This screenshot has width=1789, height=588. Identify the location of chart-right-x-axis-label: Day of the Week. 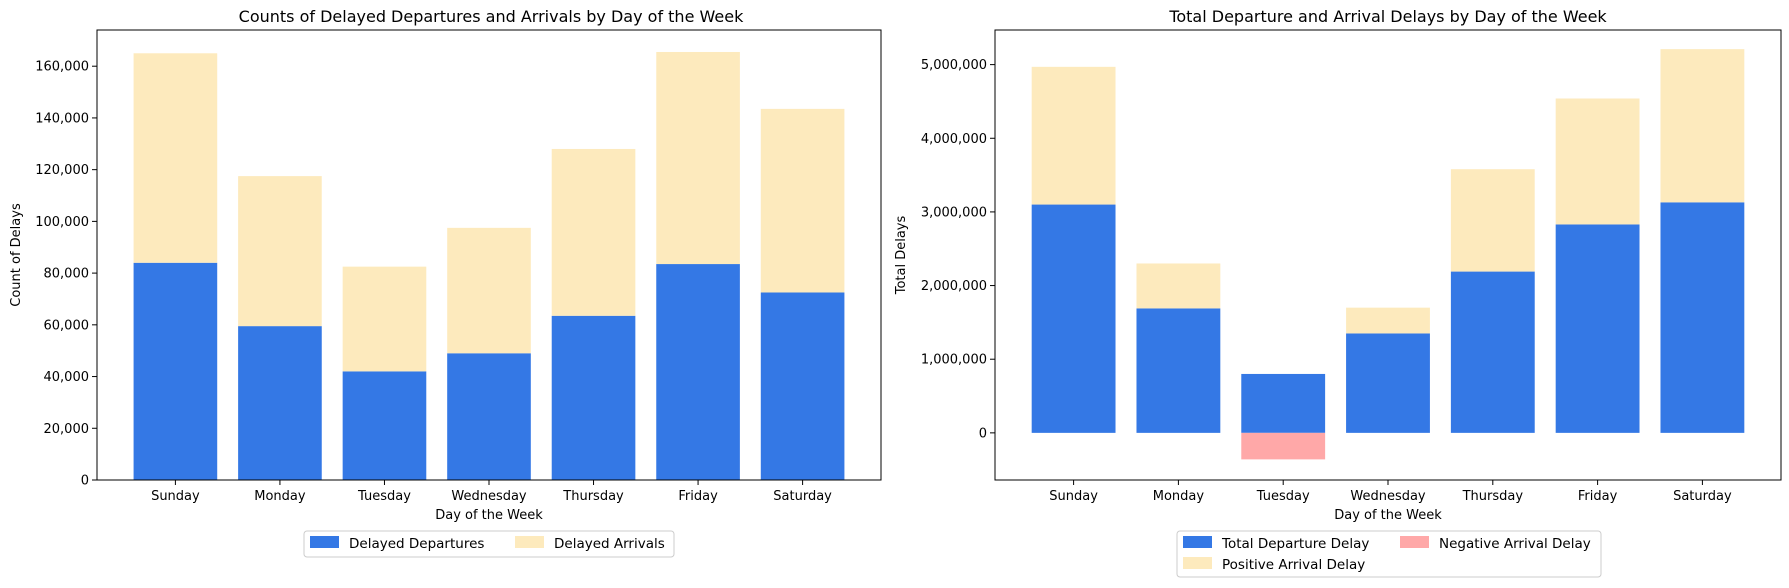
(1388, 515).